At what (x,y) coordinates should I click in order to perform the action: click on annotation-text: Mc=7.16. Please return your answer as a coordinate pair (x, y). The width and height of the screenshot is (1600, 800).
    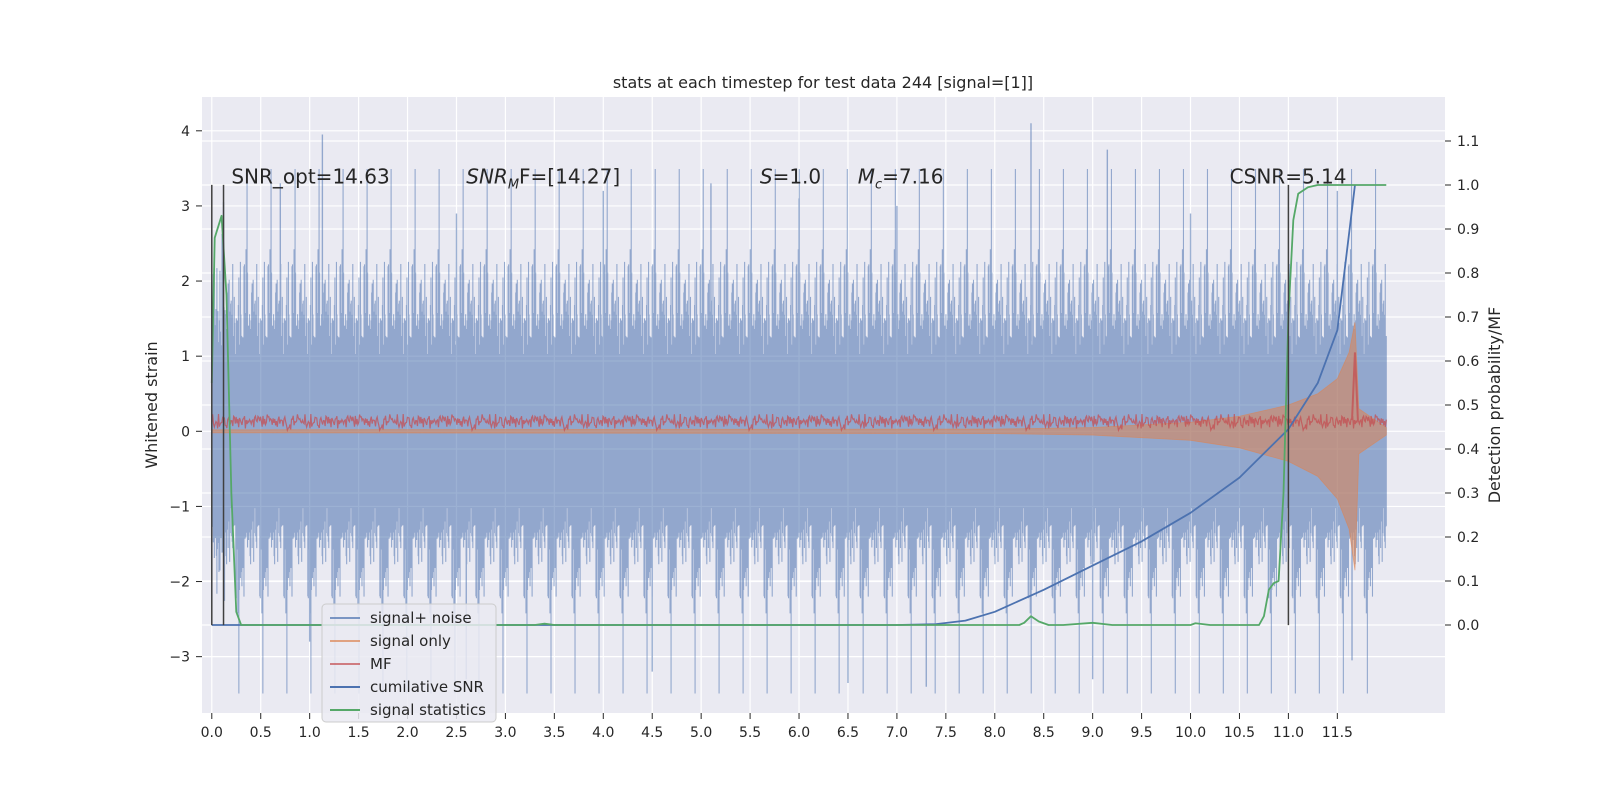
    Looking at the image, I should click on (901, 178).